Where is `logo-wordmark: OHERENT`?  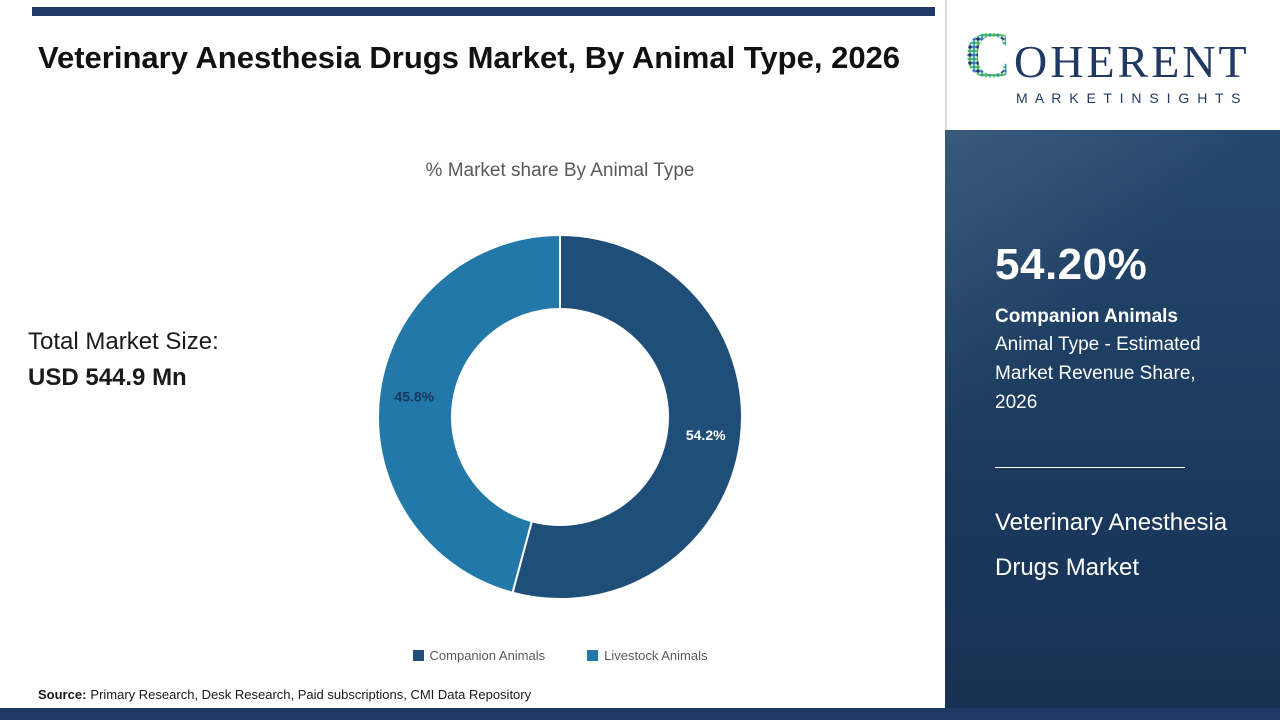
logo-wordmark: OHERENT is located at coordinates (1132, 61).